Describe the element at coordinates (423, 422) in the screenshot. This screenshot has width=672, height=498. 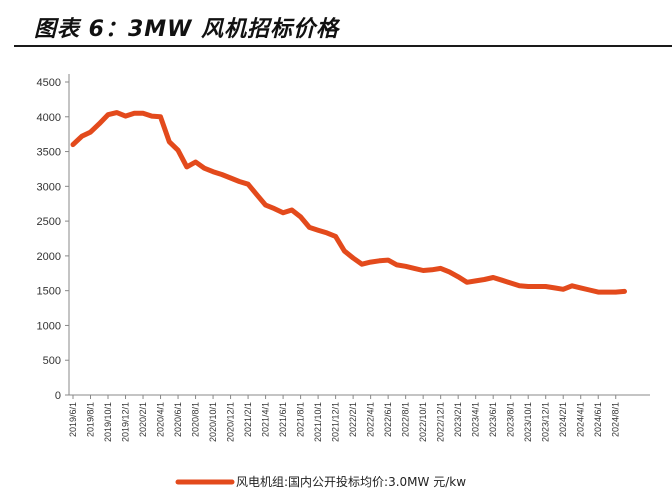
I see `x-tick-label: 2022/10/1` at that location.